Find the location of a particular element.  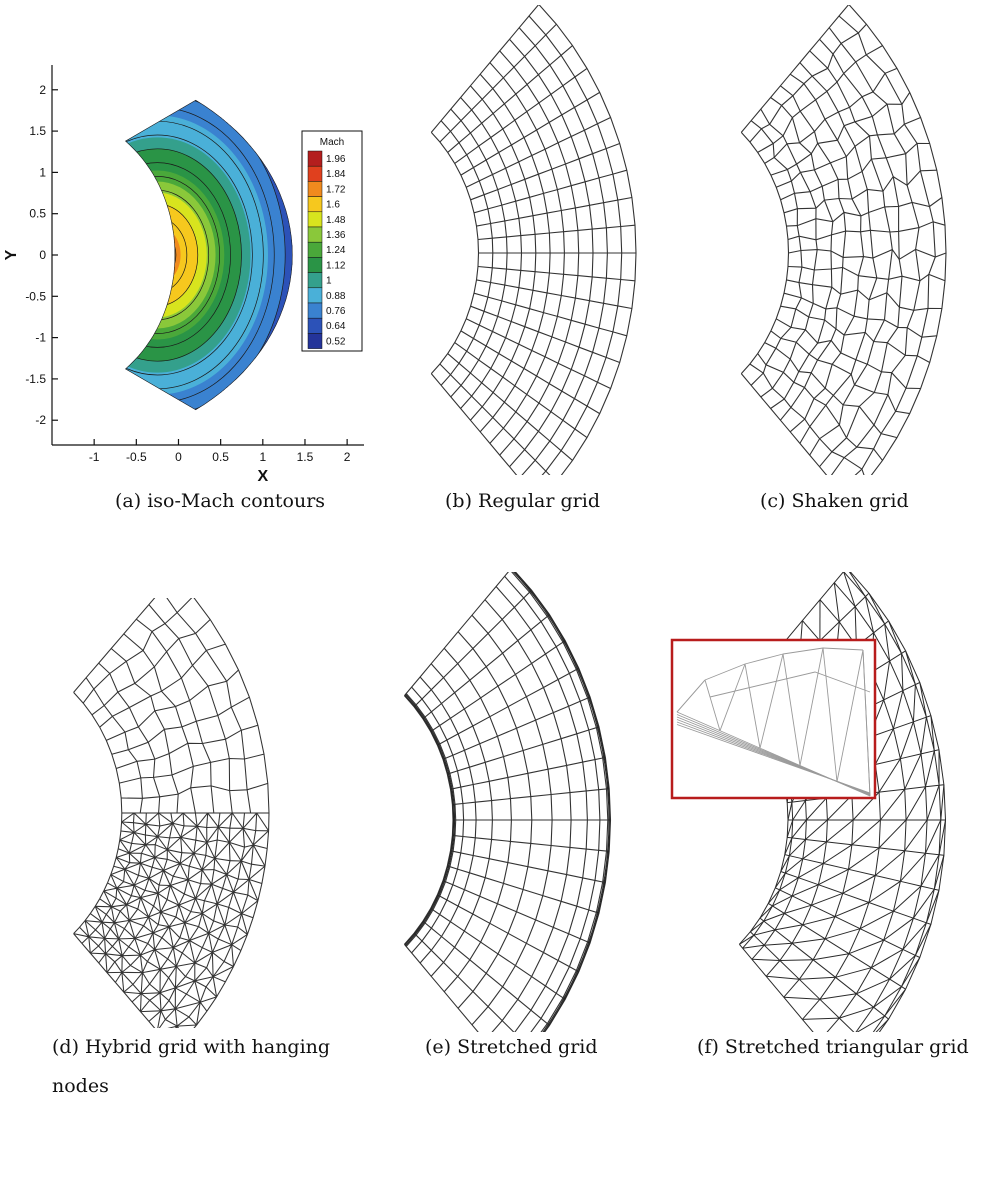

x-tick-label: -0.5 is located at coordinates (136, 457).